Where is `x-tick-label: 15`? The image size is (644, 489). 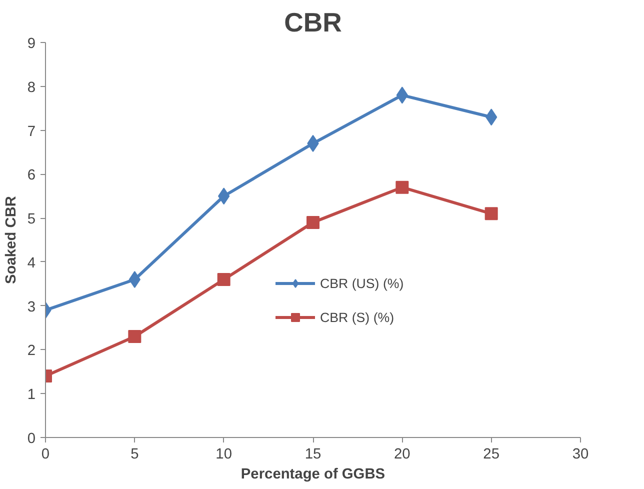
x-tick-label: 15 is located at coordinates (313, 454).